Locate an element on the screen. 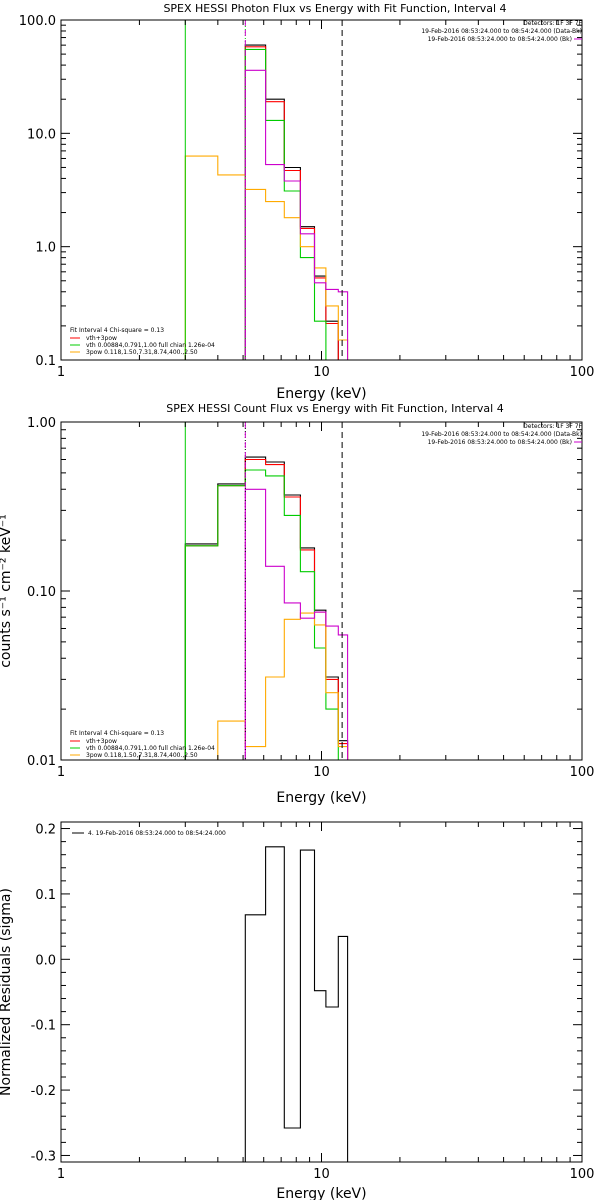 The width and height of the screenshot is (600, 1200). residuals-y-tick-label: 0.1 is located at coordinates (45, 895).